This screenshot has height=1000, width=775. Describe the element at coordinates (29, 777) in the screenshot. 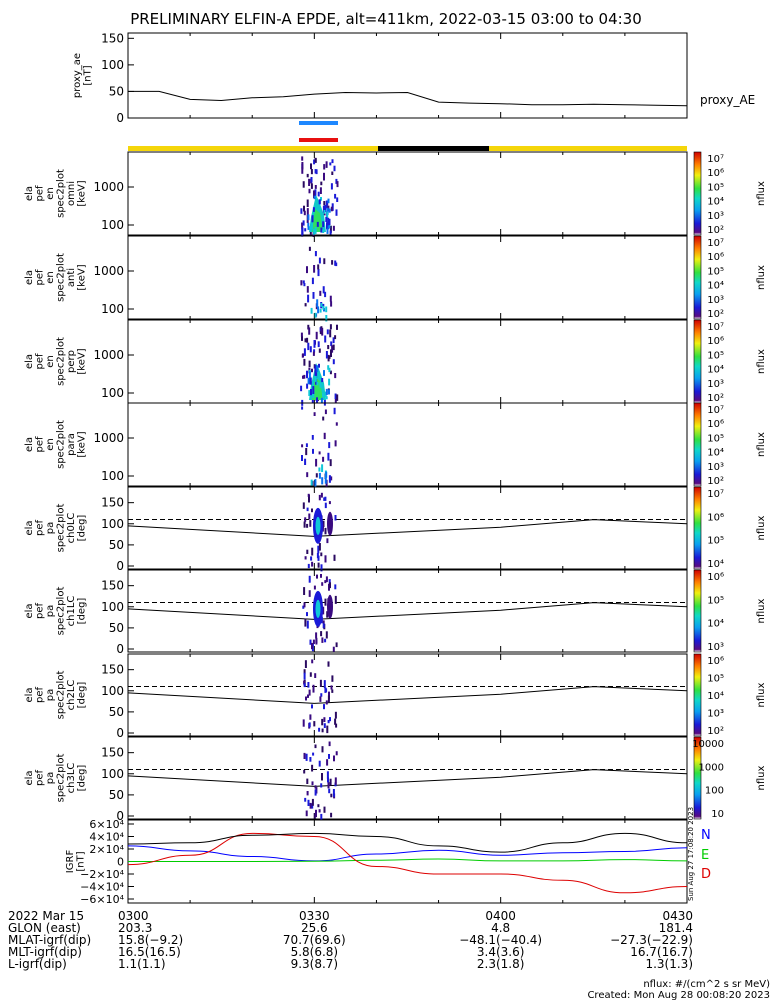

I see `pitch-panel-3-ylabel-line: ela` at that location.